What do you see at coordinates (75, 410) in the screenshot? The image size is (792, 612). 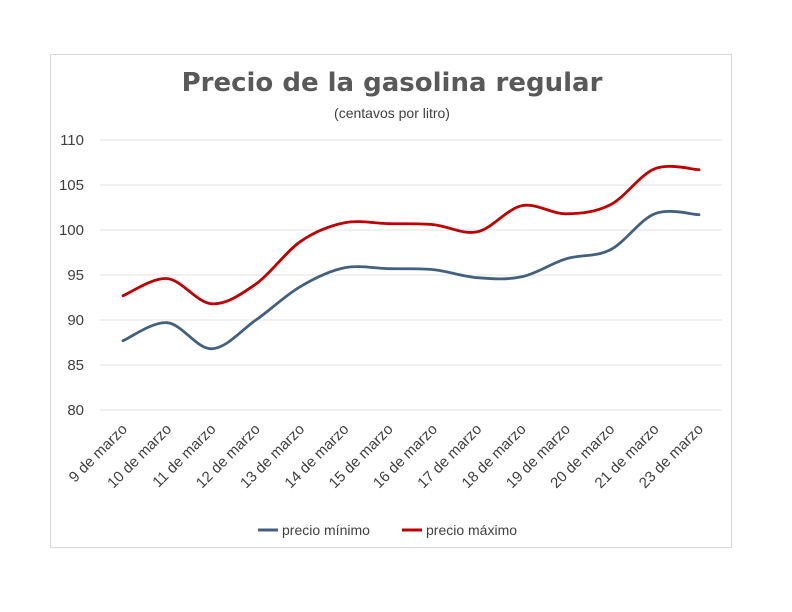 I see `y-tick-label: 80` at bounding box center [75, 410].